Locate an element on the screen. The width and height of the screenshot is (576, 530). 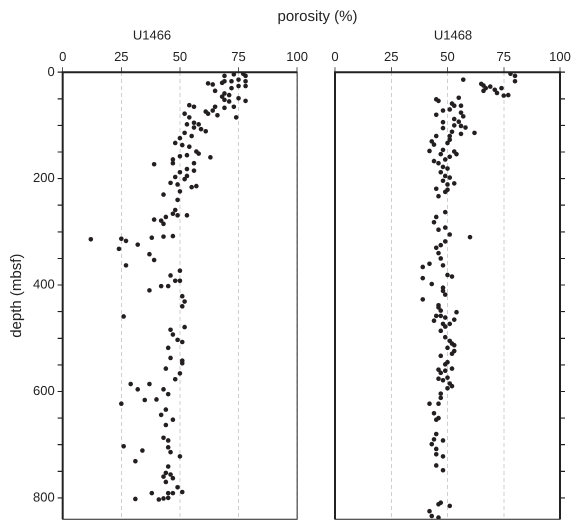
x-axis-title: porosity (%) is located at coordinates (317, 16).